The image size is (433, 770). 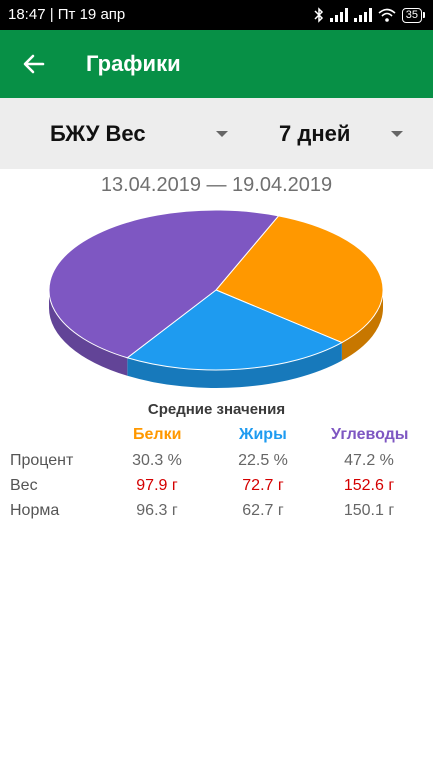 What do you see at coordinates (315, 133) in the screenshot?
I see `period-label: 7 дней` at bounding box center [315, 133].